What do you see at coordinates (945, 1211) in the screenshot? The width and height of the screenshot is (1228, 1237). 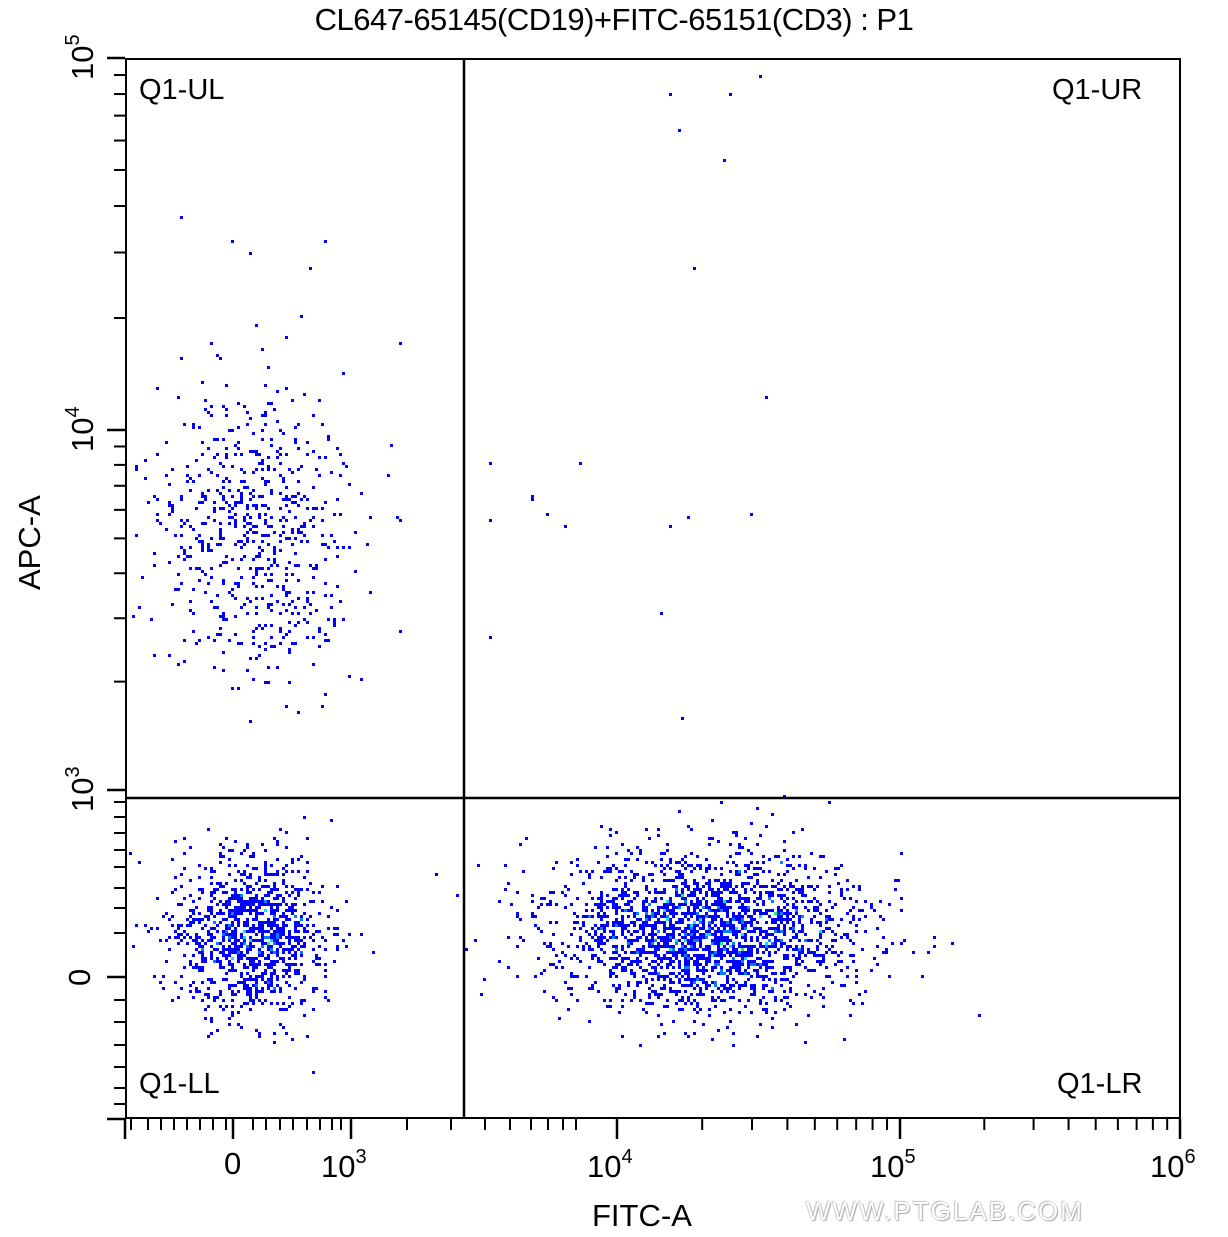 I see `watermark: WWW.PTGLAB.COM` at bounding box center [945, 1211].